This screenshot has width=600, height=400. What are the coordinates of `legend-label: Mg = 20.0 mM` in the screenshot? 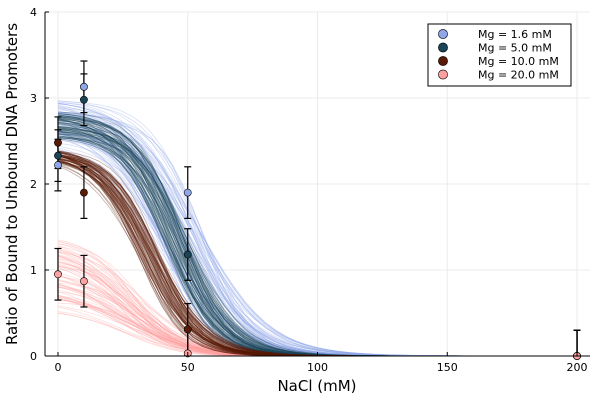 It's located at (518, 75).